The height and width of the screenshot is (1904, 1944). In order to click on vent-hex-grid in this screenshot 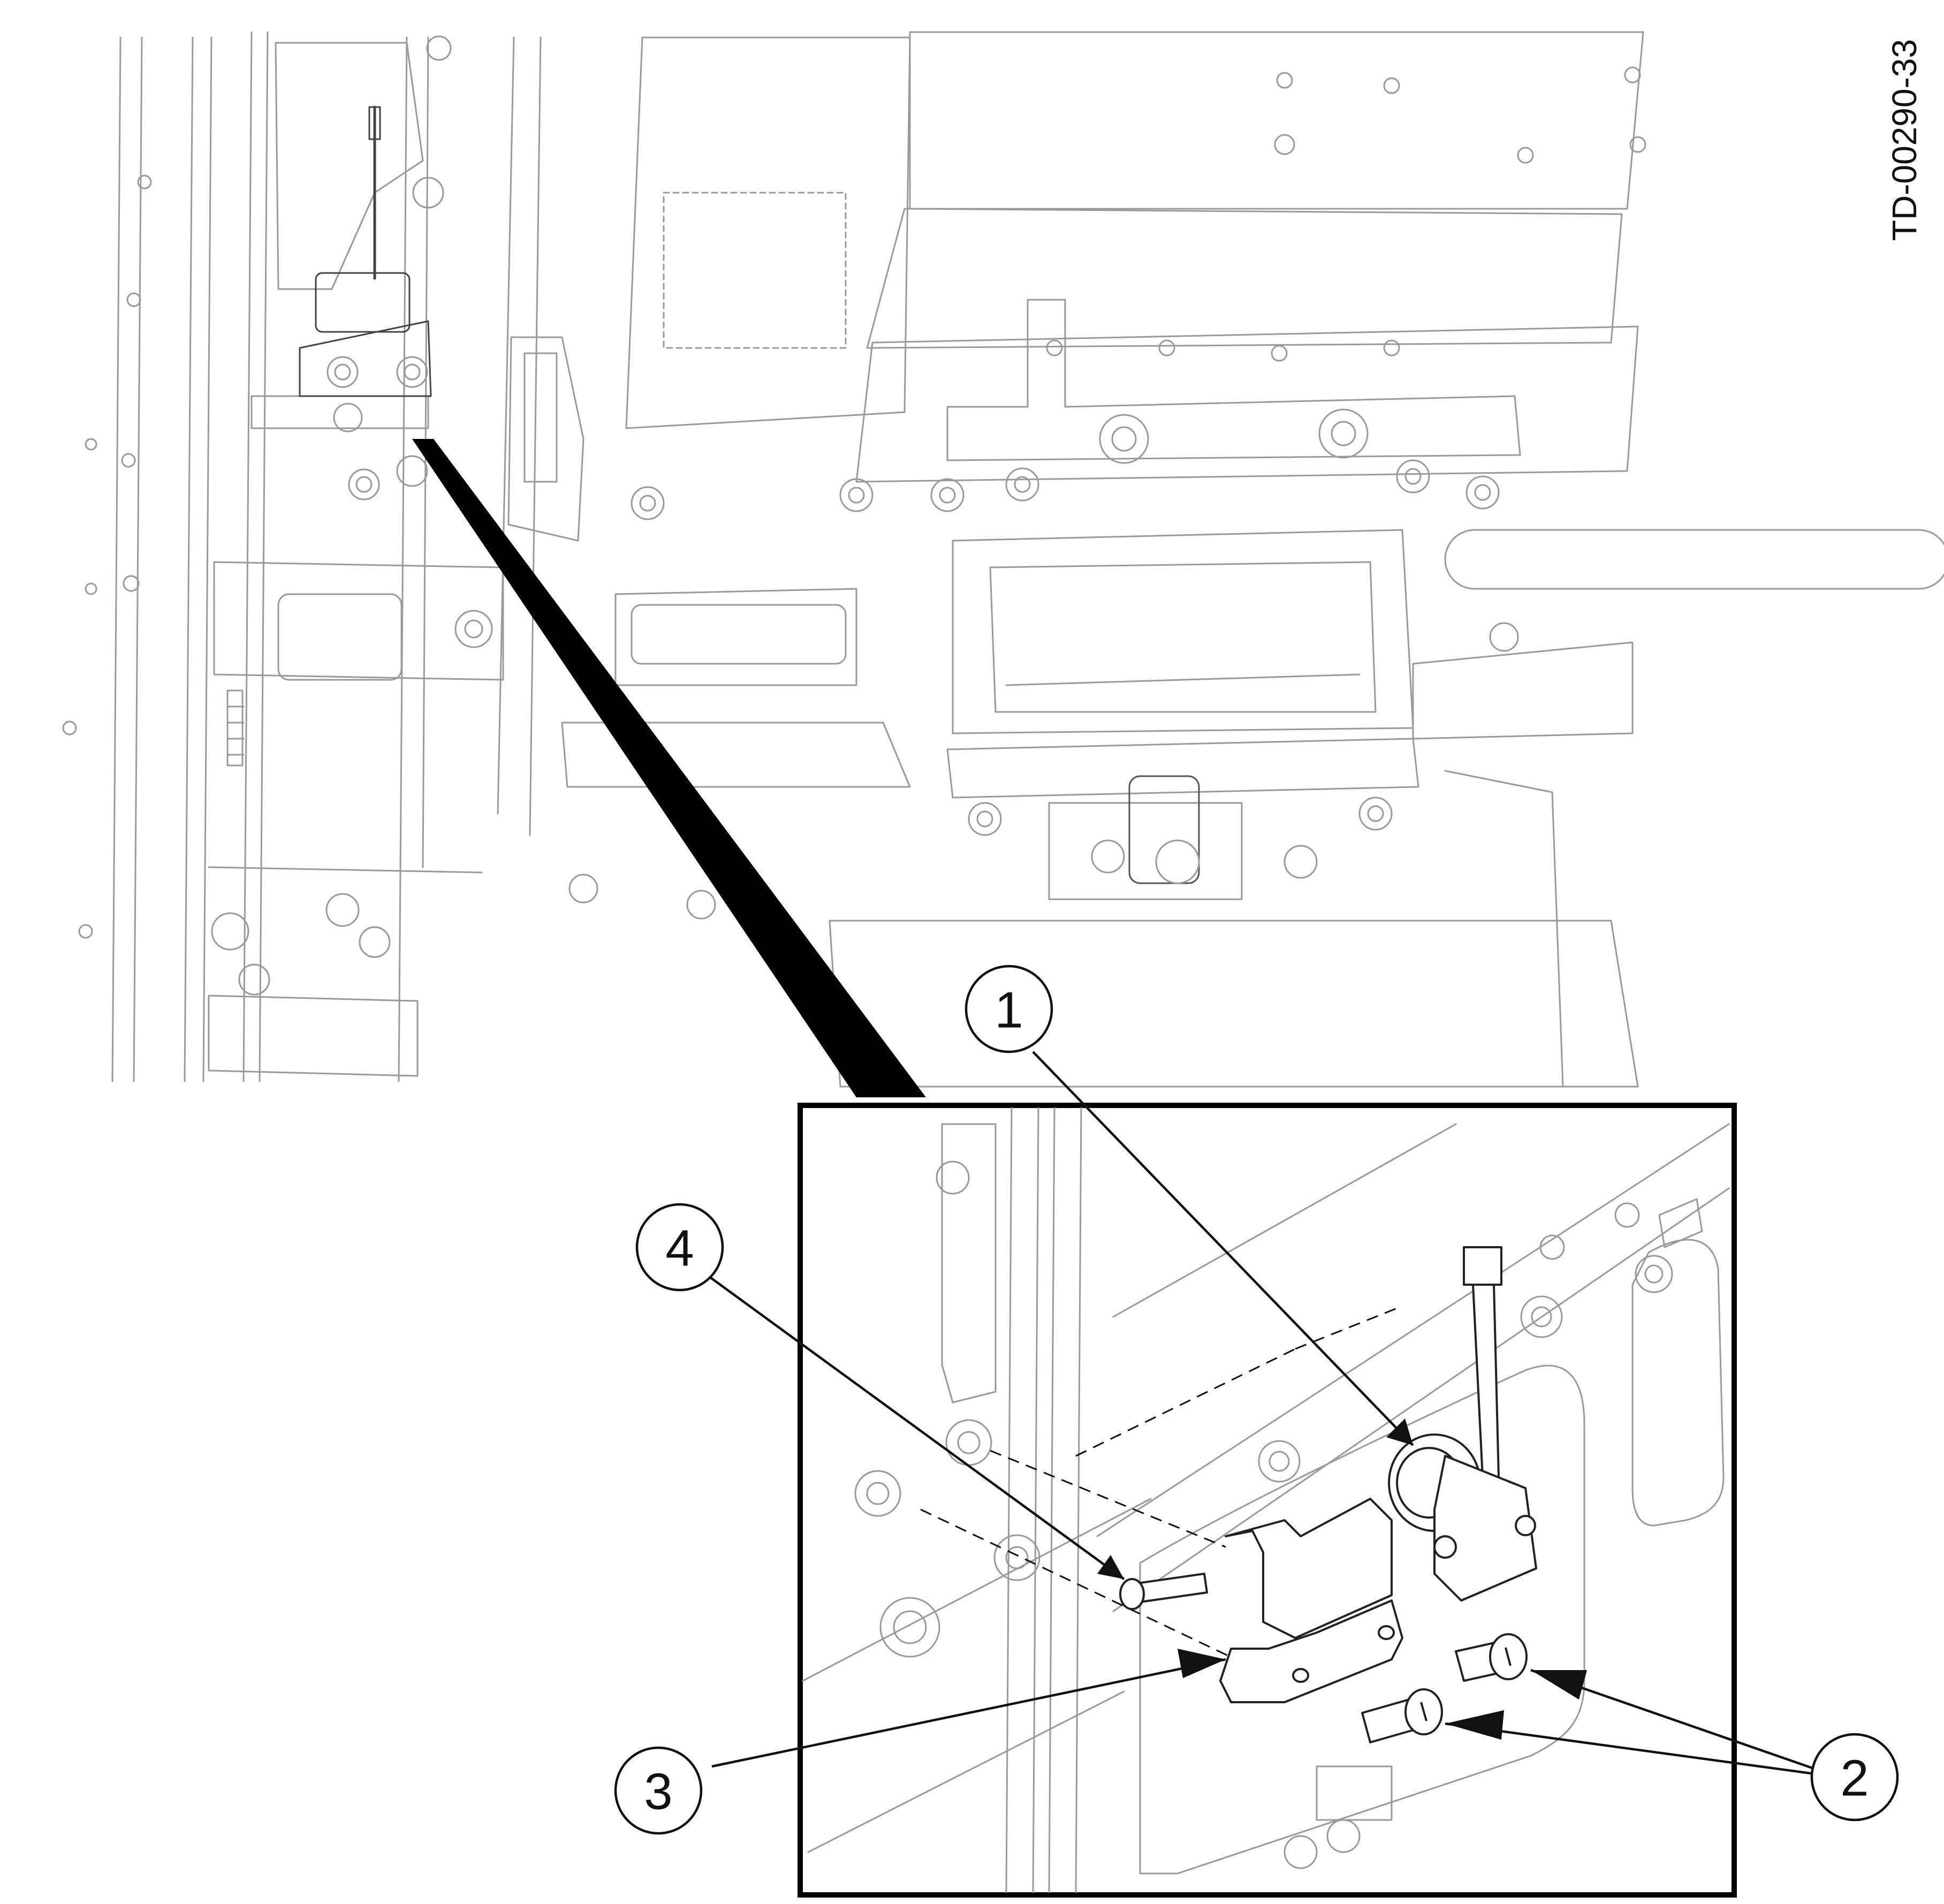, I will do `click(755, 270)`.